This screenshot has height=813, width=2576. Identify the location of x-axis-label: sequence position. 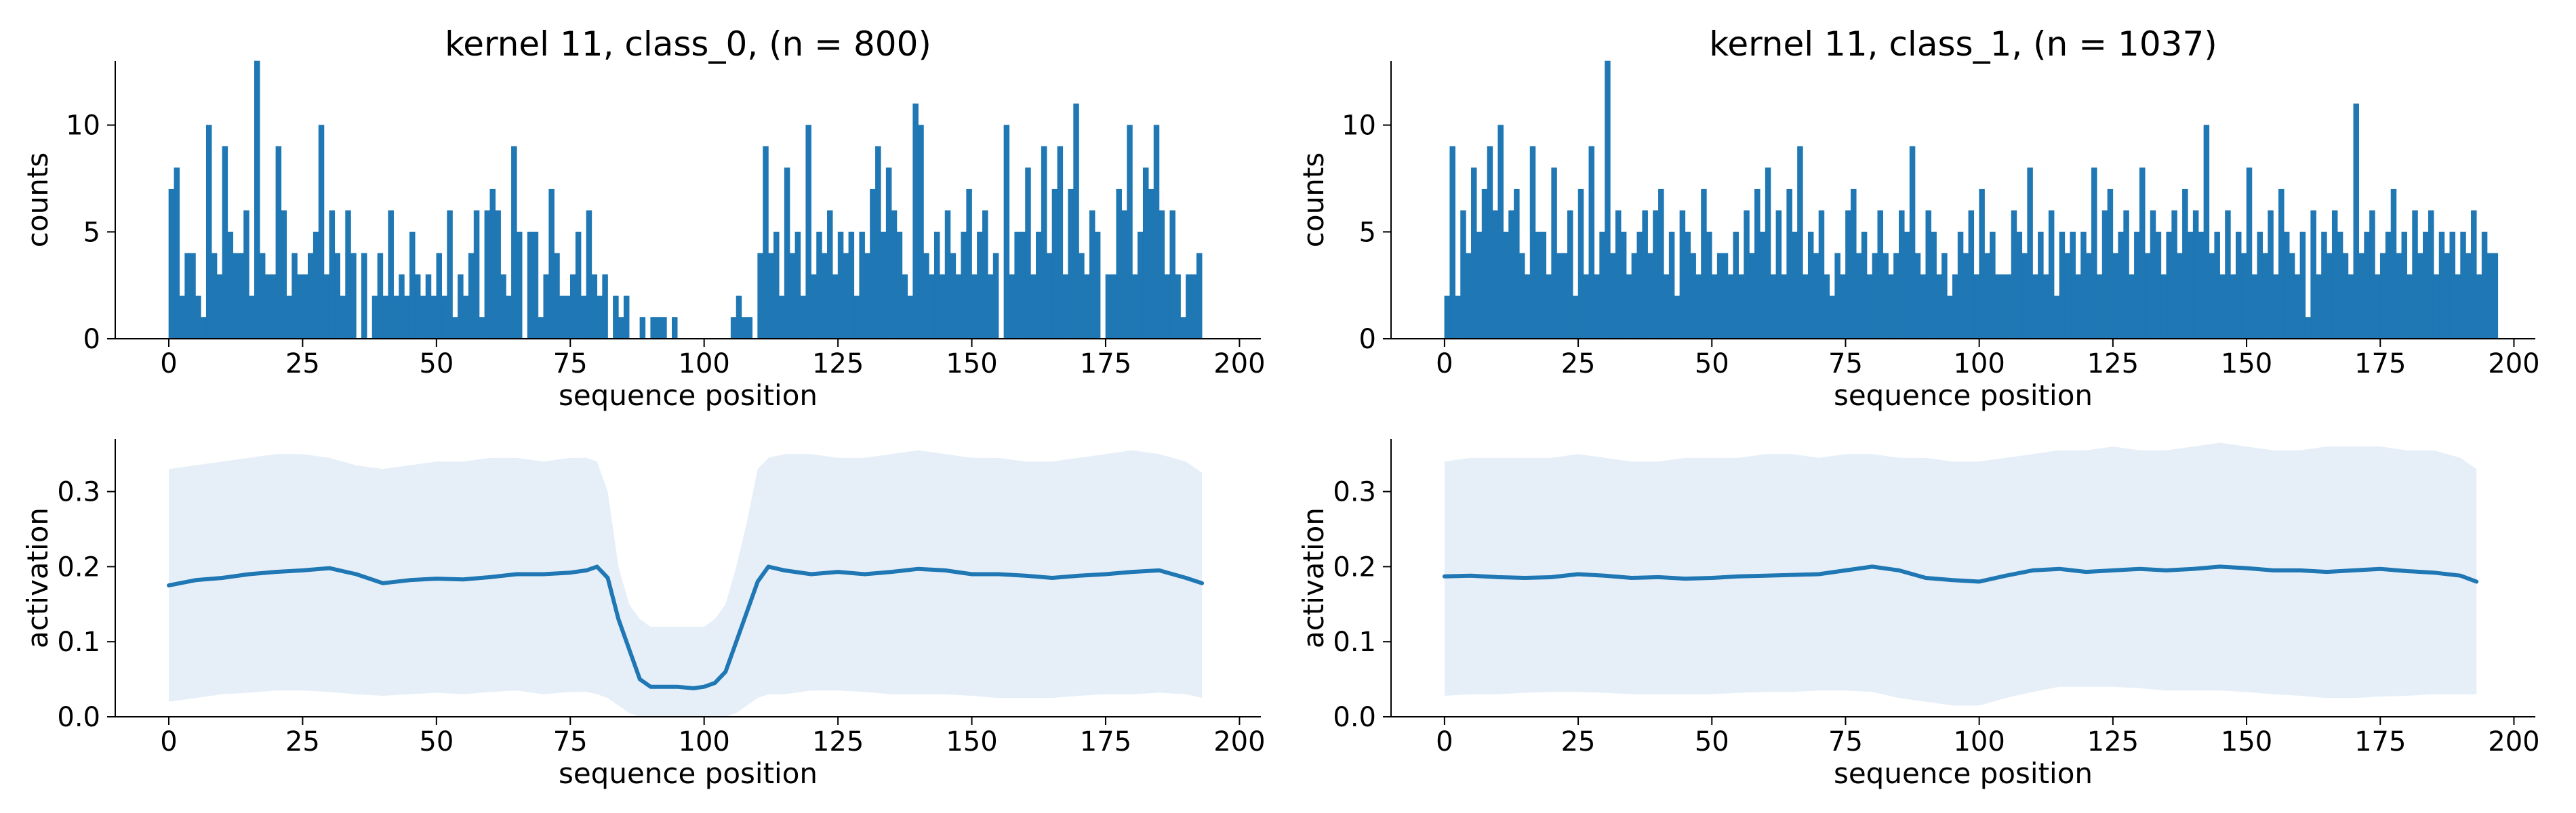
(688, 773).